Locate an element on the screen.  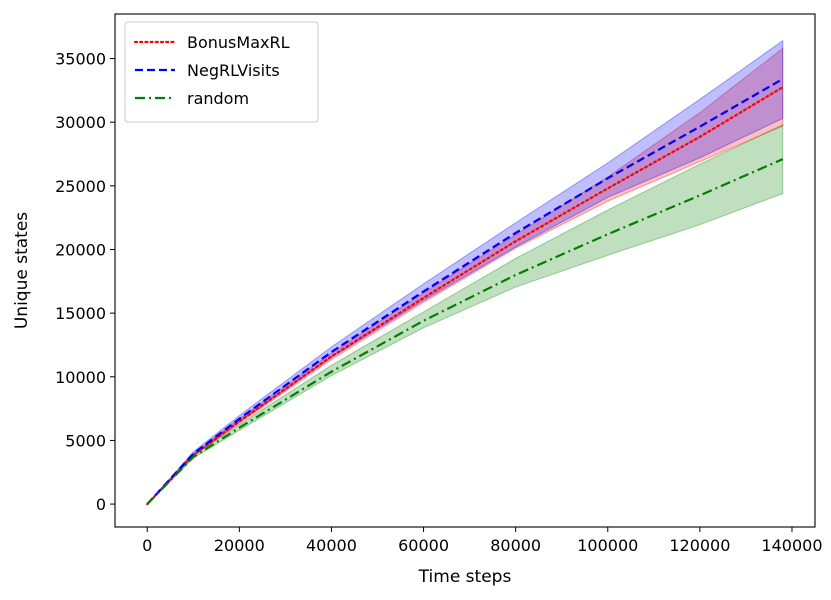
y-tick-label: 10000 is located at coordinates (80, 377).